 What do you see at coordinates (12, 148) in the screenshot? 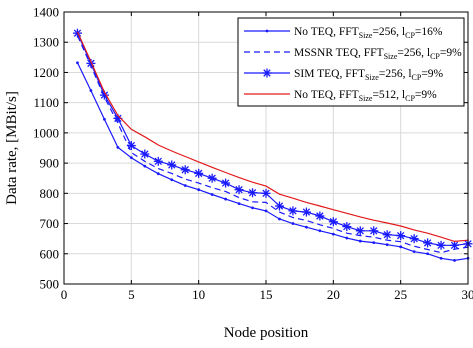
I see `y-axis-label: Data rate, [MBit/s]` at bounding box center [12, 148].